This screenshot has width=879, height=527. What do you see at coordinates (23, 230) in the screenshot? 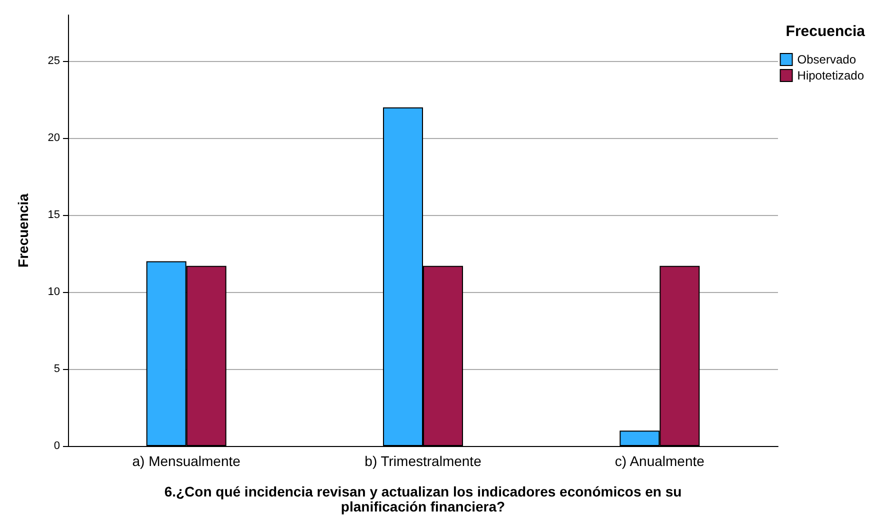
I see `y-axis-title: Frecuencia` at bounding box center [23, 230].